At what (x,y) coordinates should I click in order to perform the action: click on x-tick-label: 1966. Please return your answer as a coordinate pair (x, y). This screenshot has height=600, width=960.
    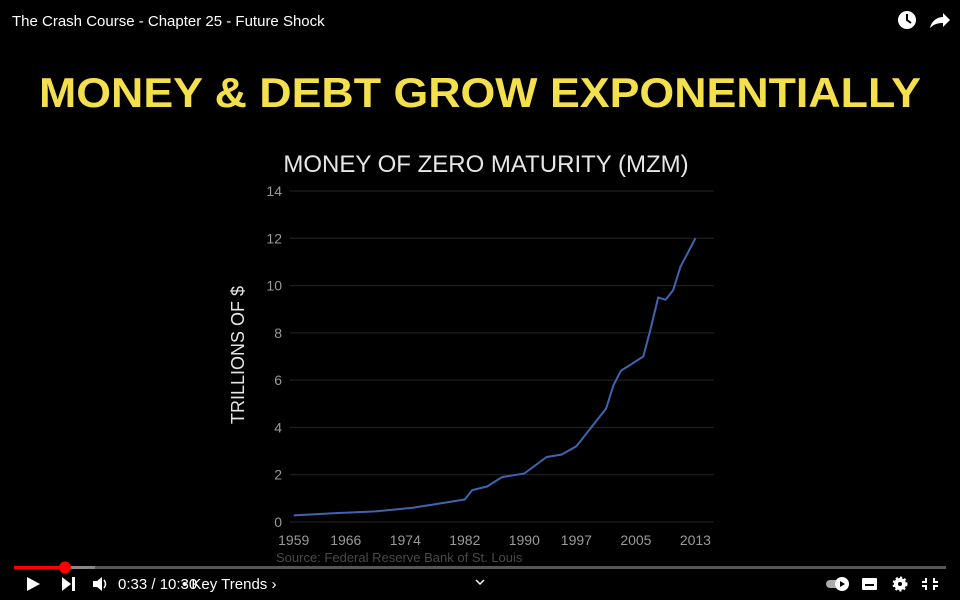
    Looking at the image, I should click on (345, 540).